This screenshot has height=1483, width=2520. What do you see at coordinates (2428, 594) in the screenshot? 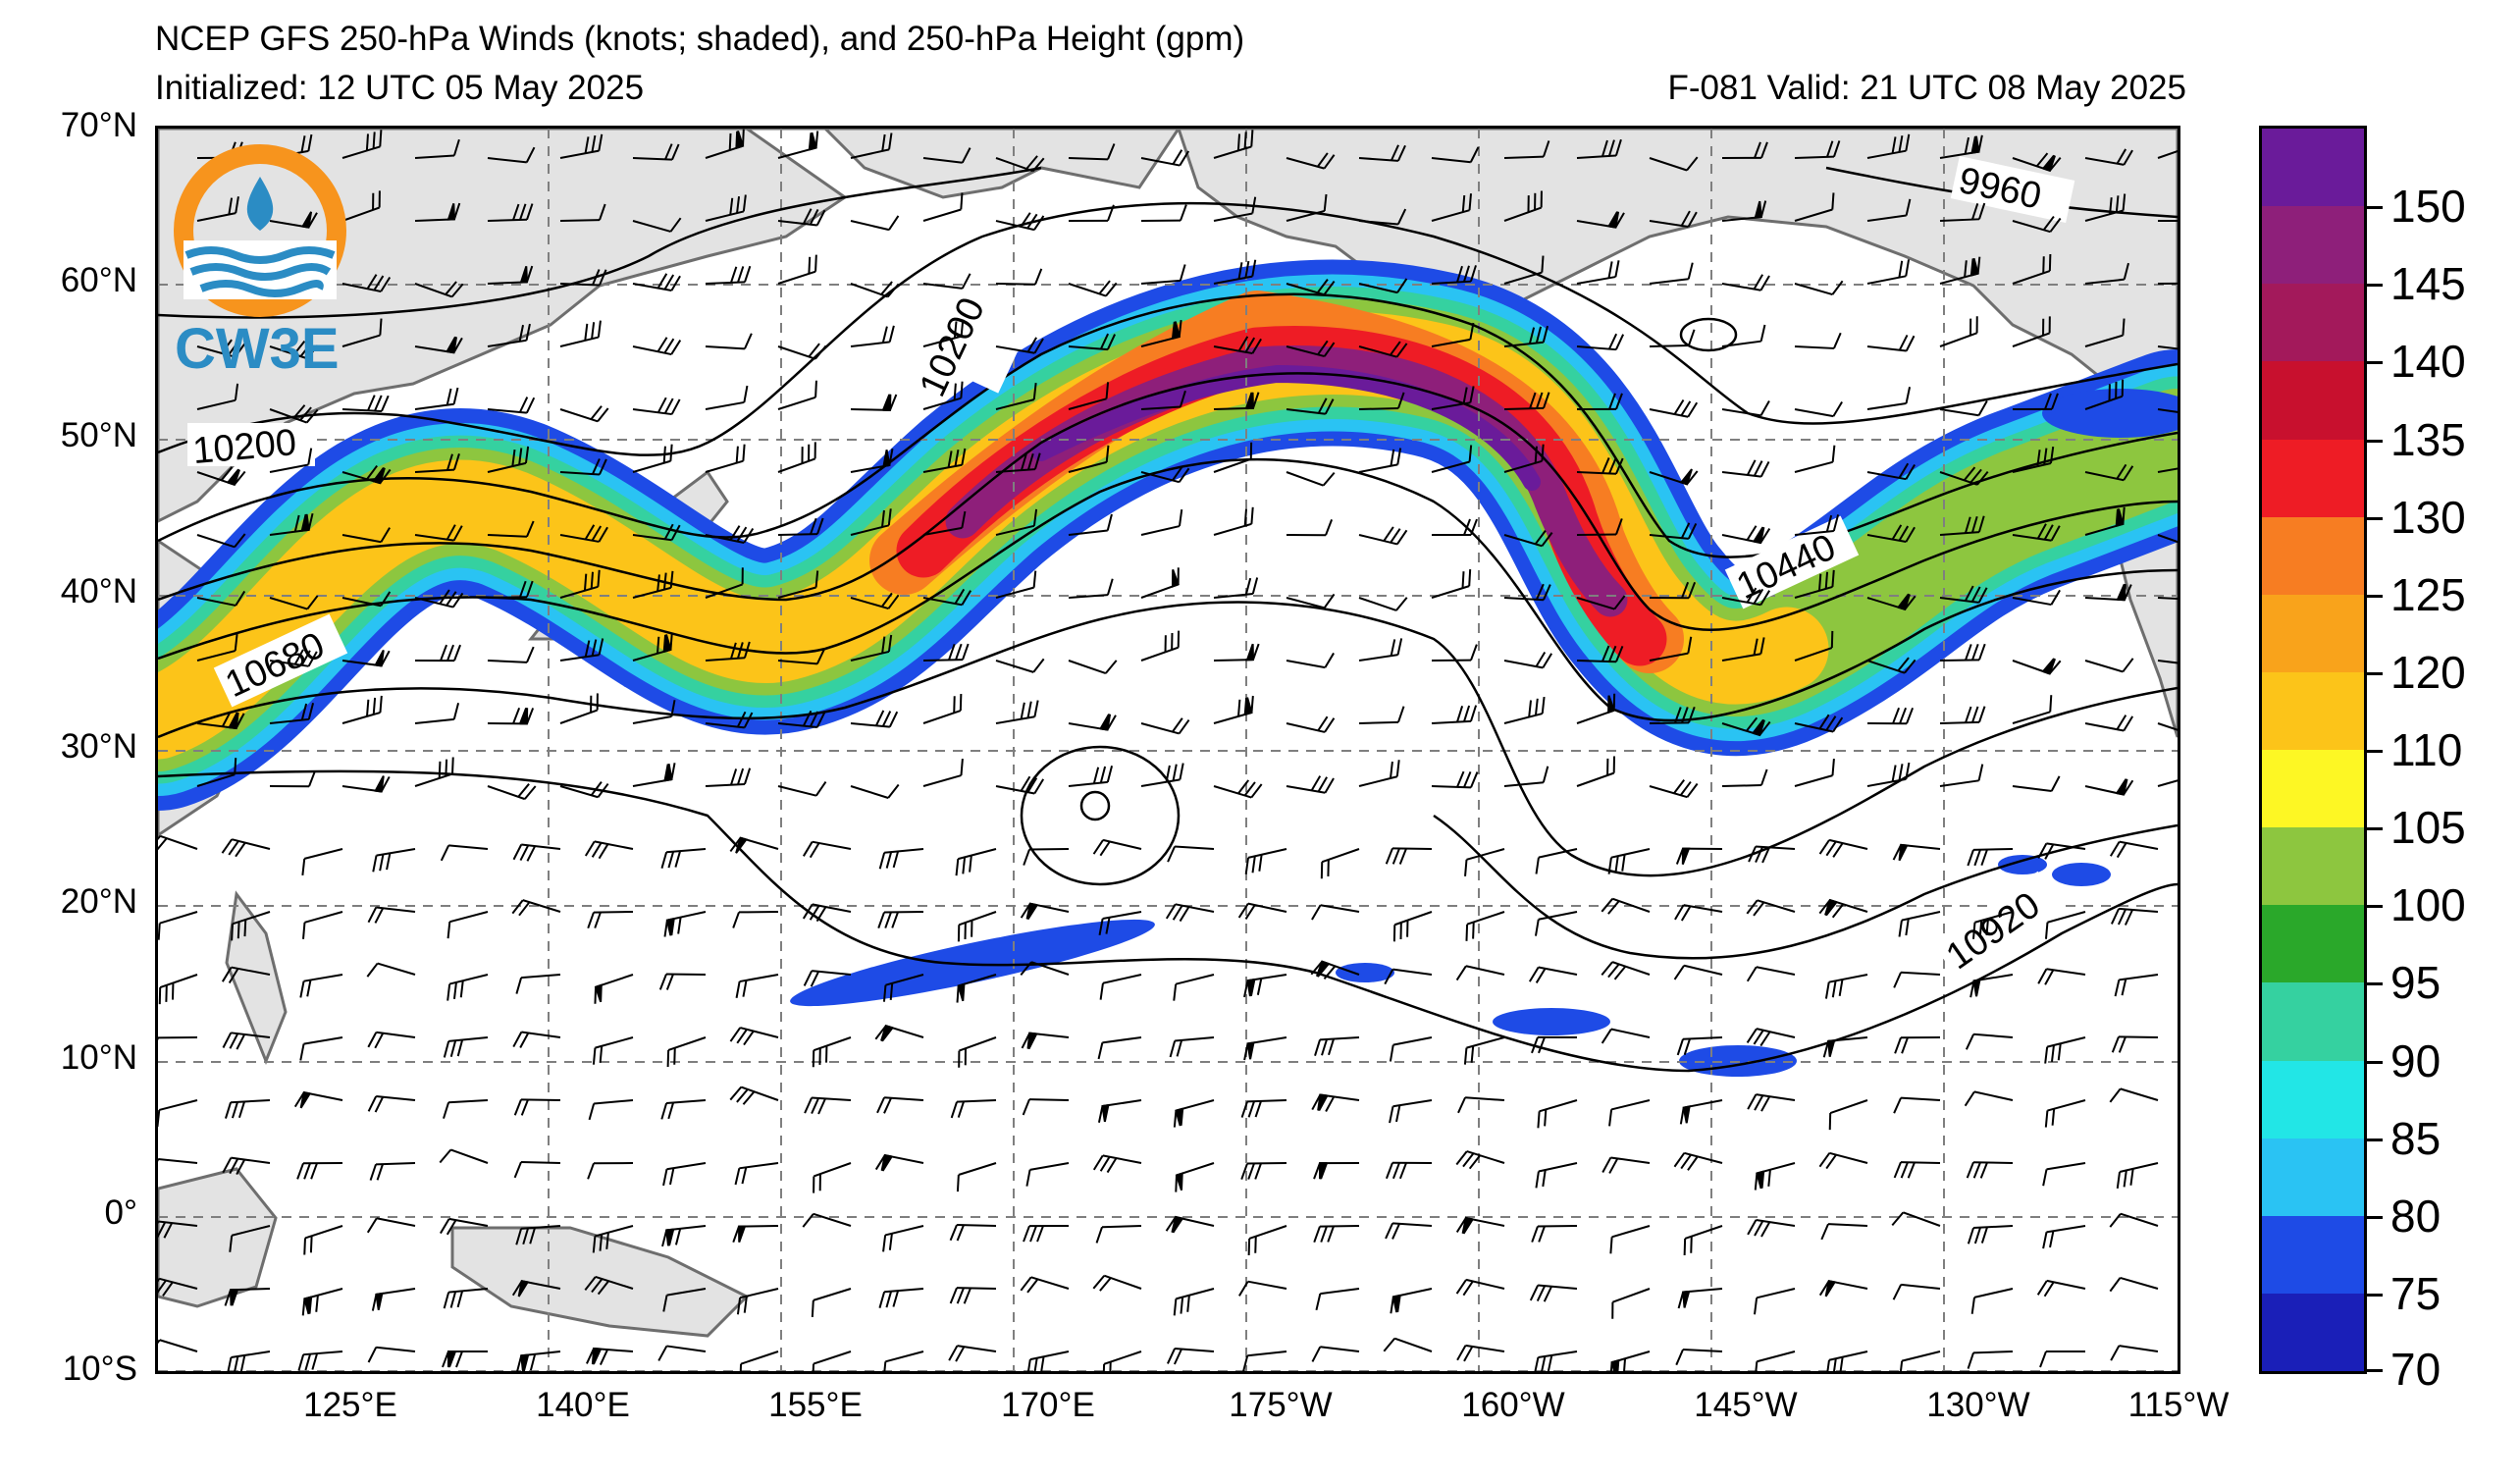
I see `colorbar-label: 125` at bounding box center [2428, 594].